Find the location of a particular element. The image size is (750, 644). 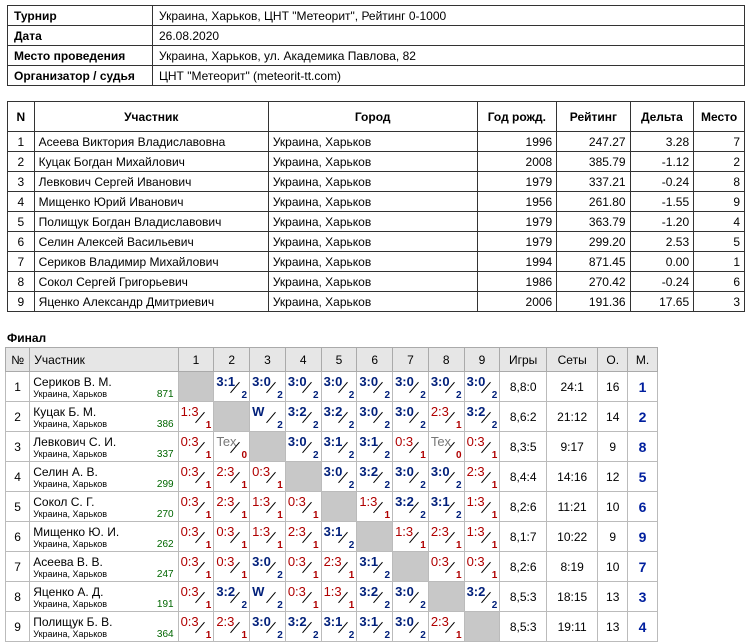

points-cell: 9 is located at coordinates (613, 446).